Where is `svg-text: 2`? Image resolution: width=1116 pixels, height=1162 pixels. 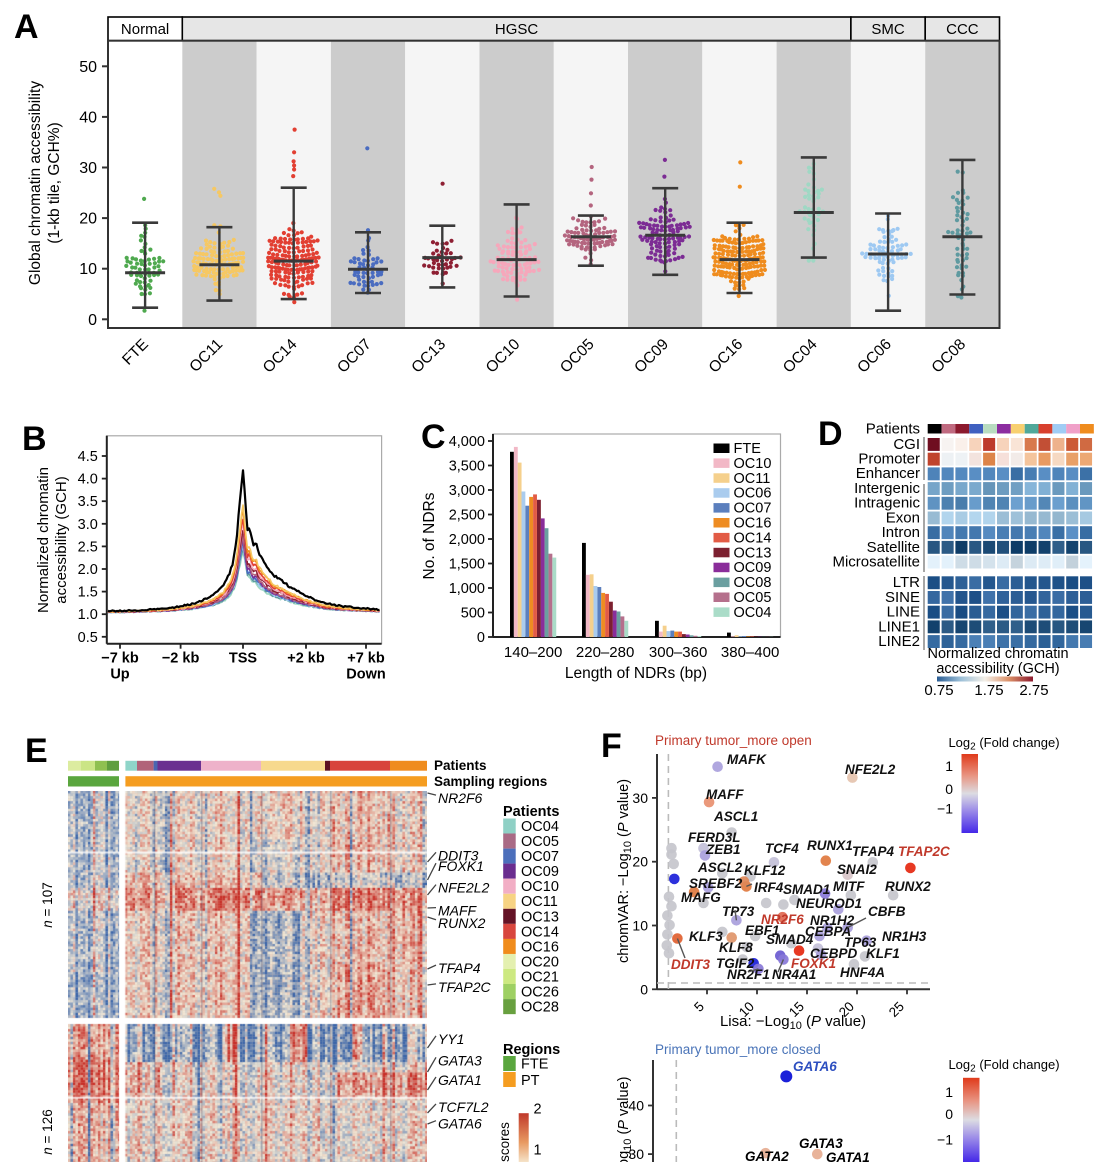 svg-text: 2 is located at coordinates (538, 1110).